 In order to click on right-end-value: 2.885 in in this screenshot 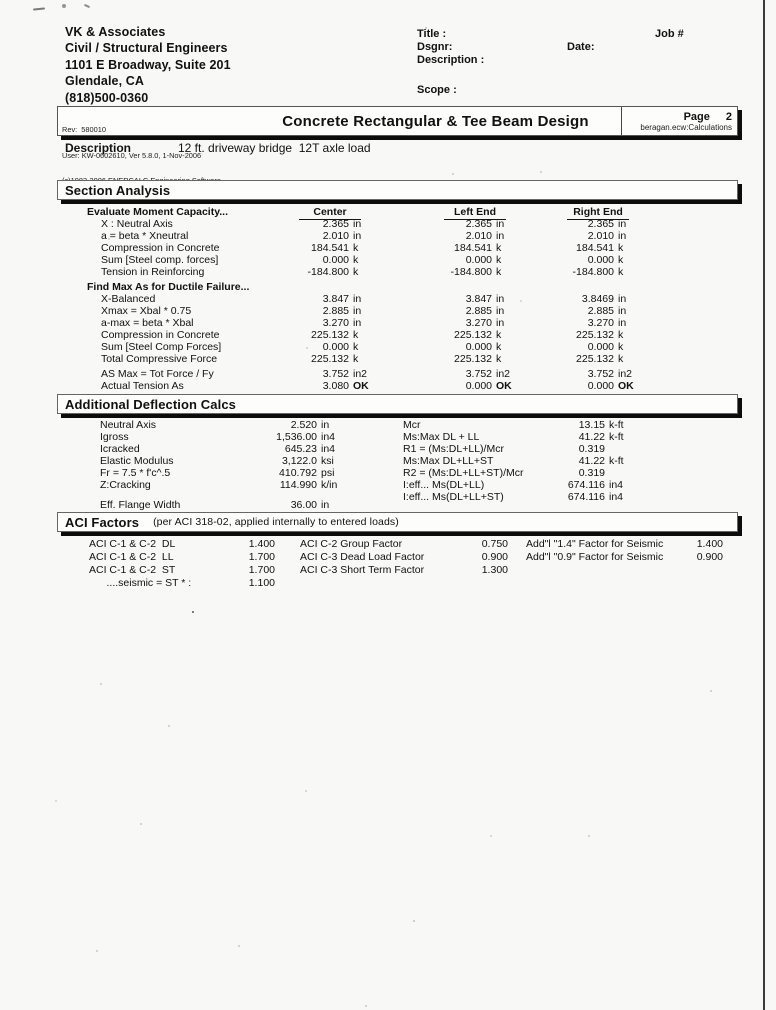, I will do `click(567, 311)`.